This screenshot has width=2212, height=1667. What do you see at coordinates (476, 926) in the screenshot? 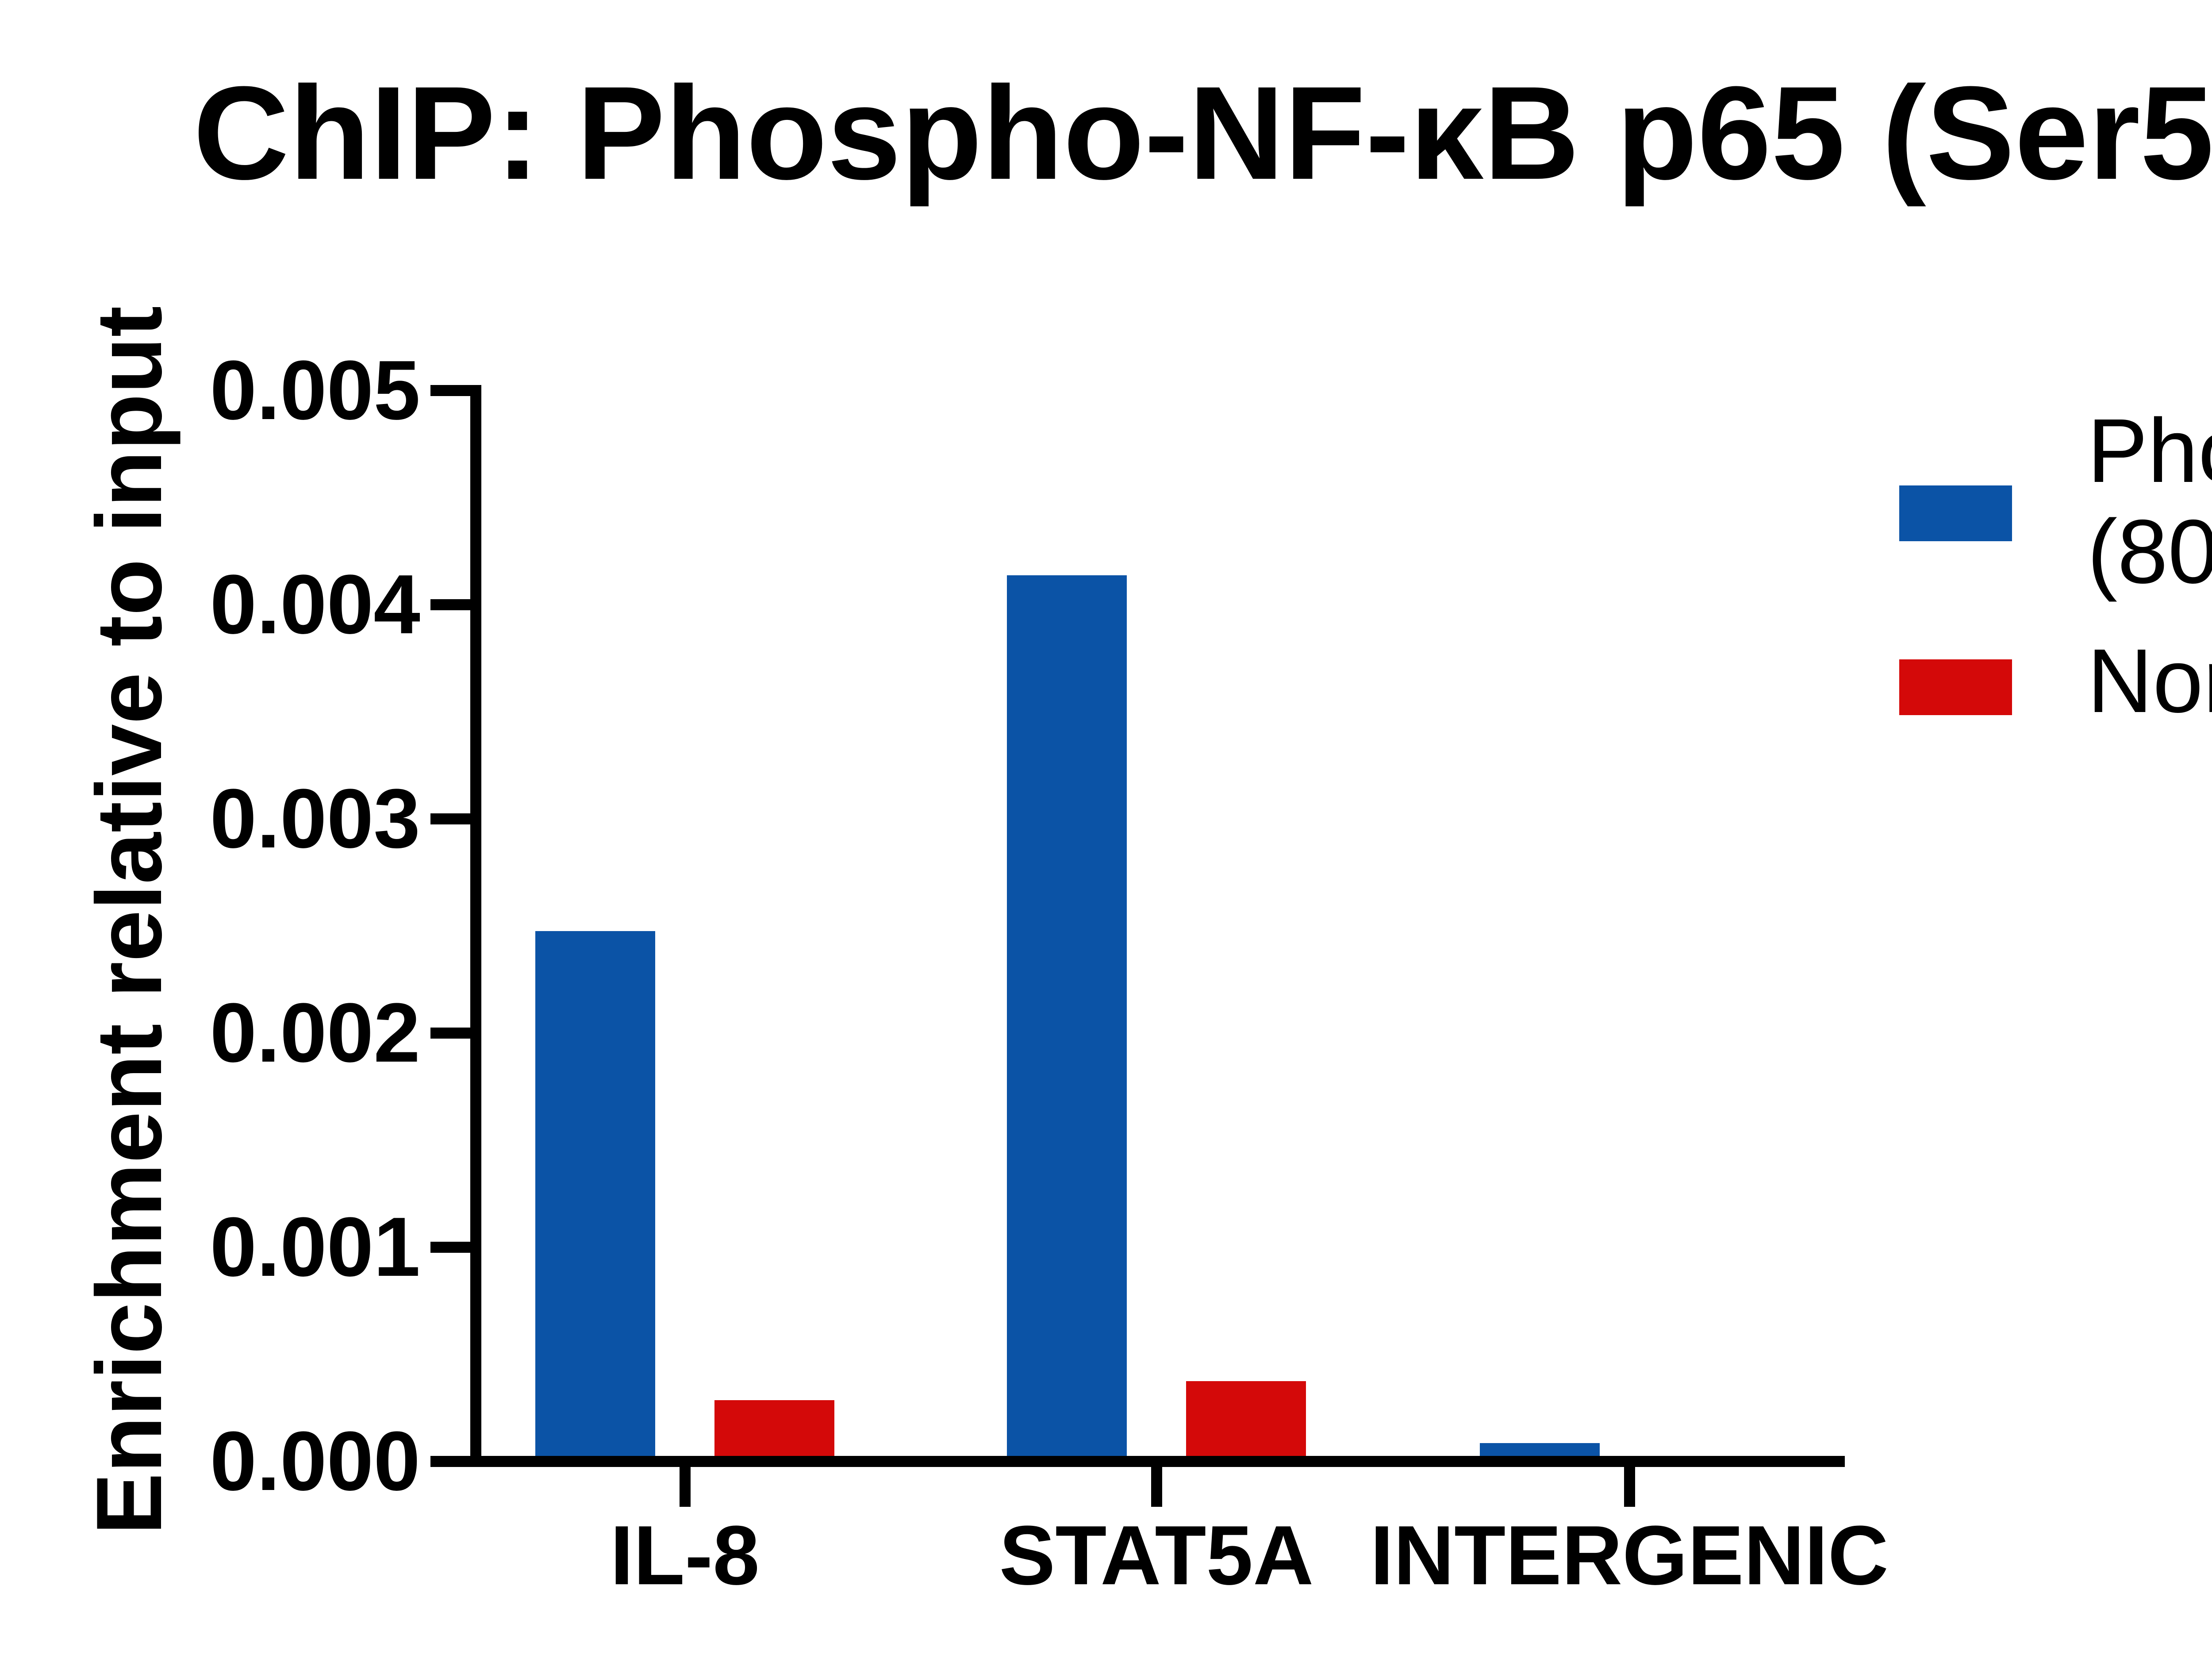
I see `y-axis-line` at bounding box center [476, 926].